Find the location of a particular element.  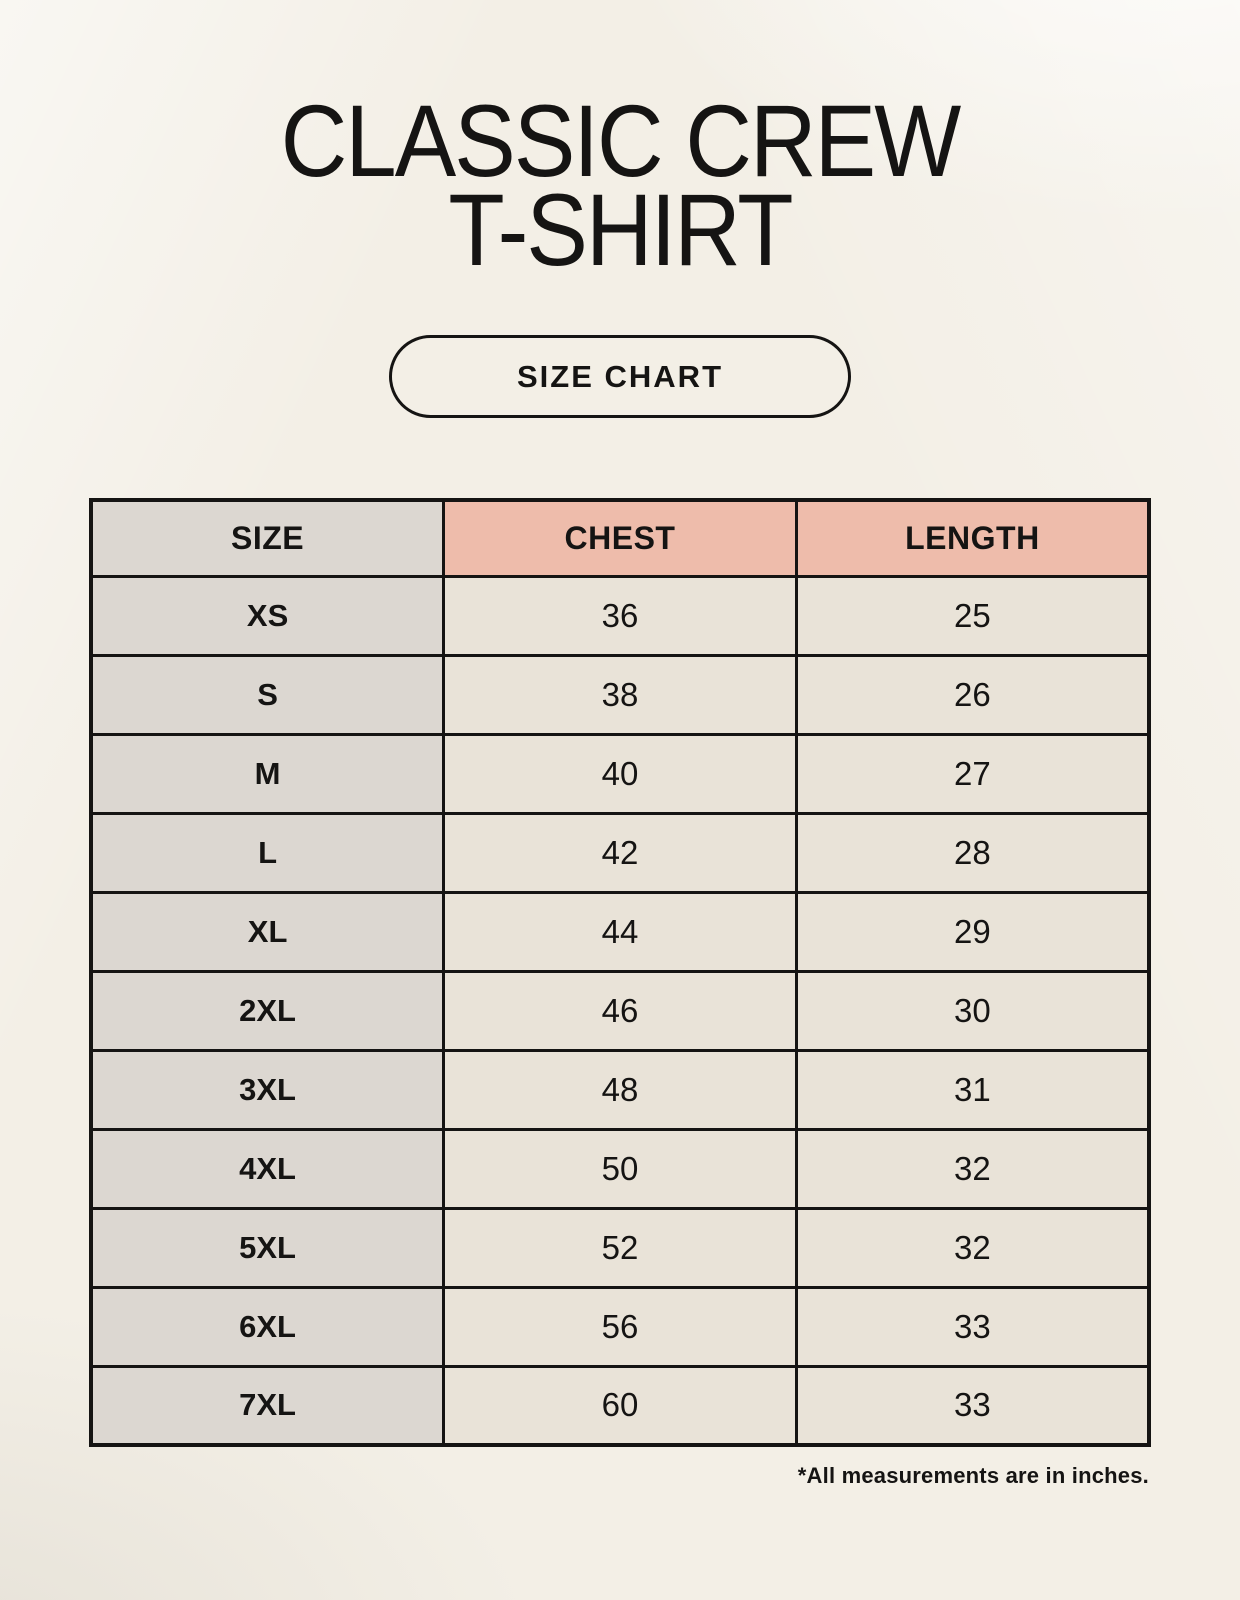

chest-value-cell: 40 is located at coordinates (620, 773).